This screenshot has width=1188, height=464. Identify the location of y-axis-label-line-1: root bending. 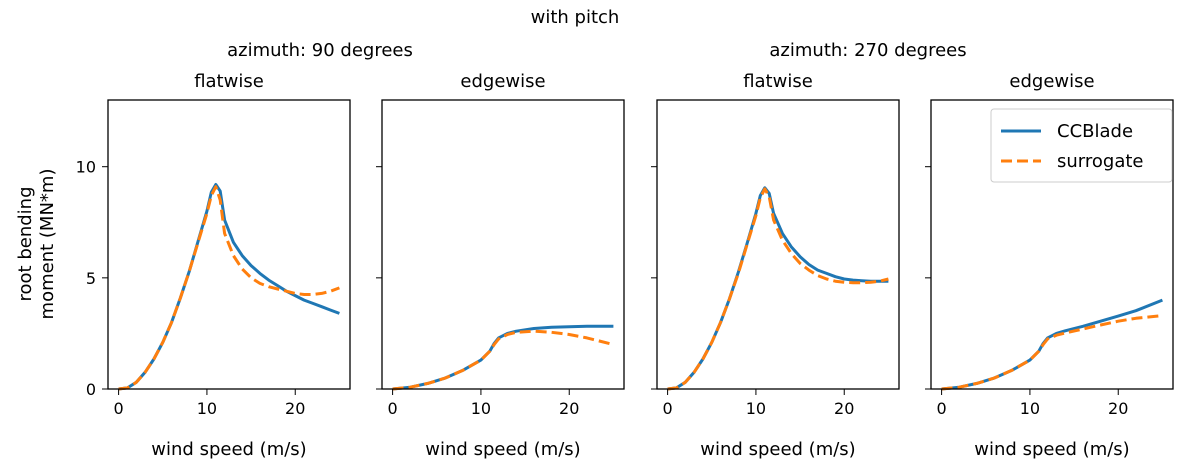
(25, 244).